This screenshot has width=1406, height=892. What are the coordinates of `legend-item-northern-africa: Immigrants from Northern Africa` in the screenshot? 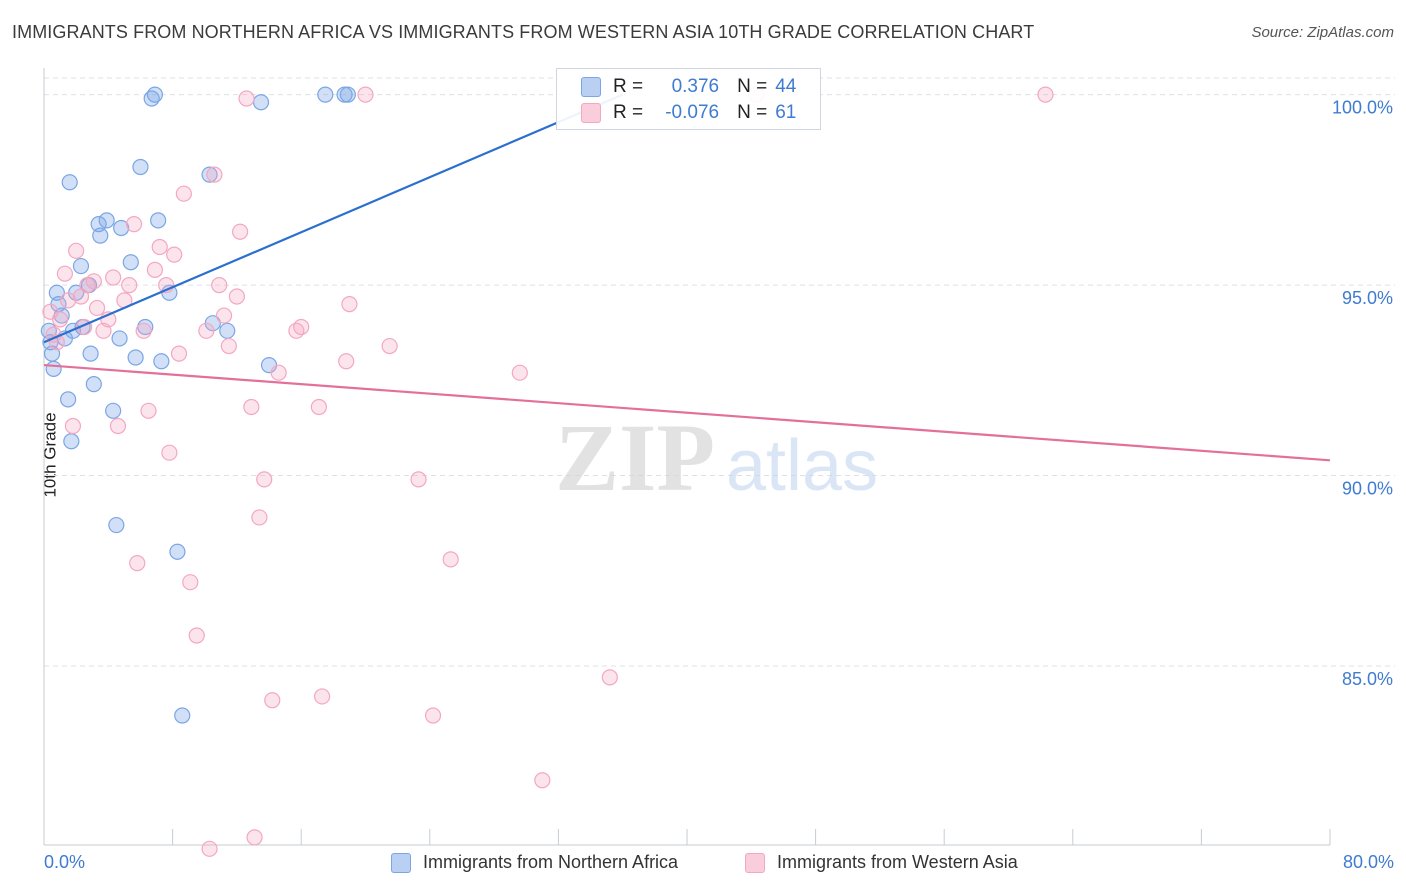 It's located at (534, 862).